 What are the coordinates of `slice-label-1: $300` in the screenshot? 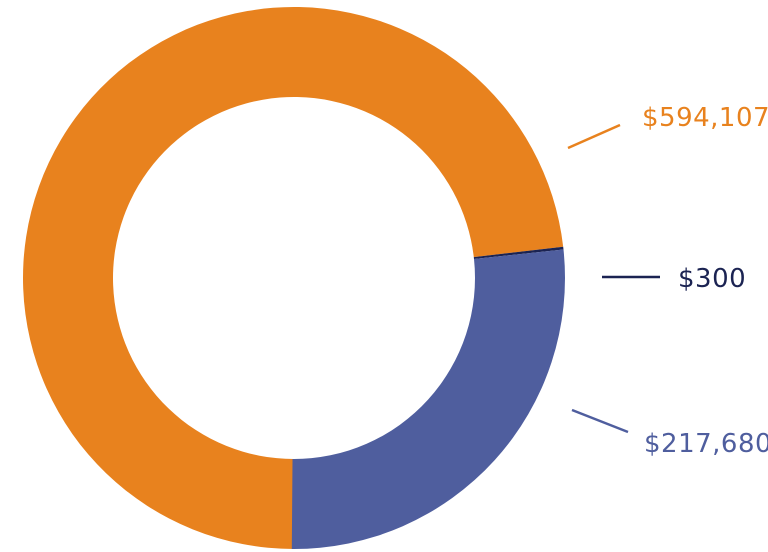 It's located at (712, 279).